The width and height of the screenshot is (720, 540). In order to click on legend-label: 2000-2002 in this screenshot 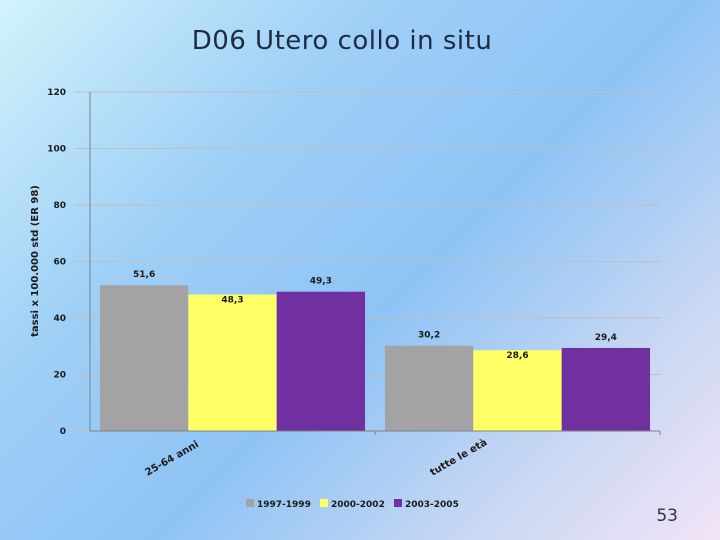, I will do `click(358, 505)`.